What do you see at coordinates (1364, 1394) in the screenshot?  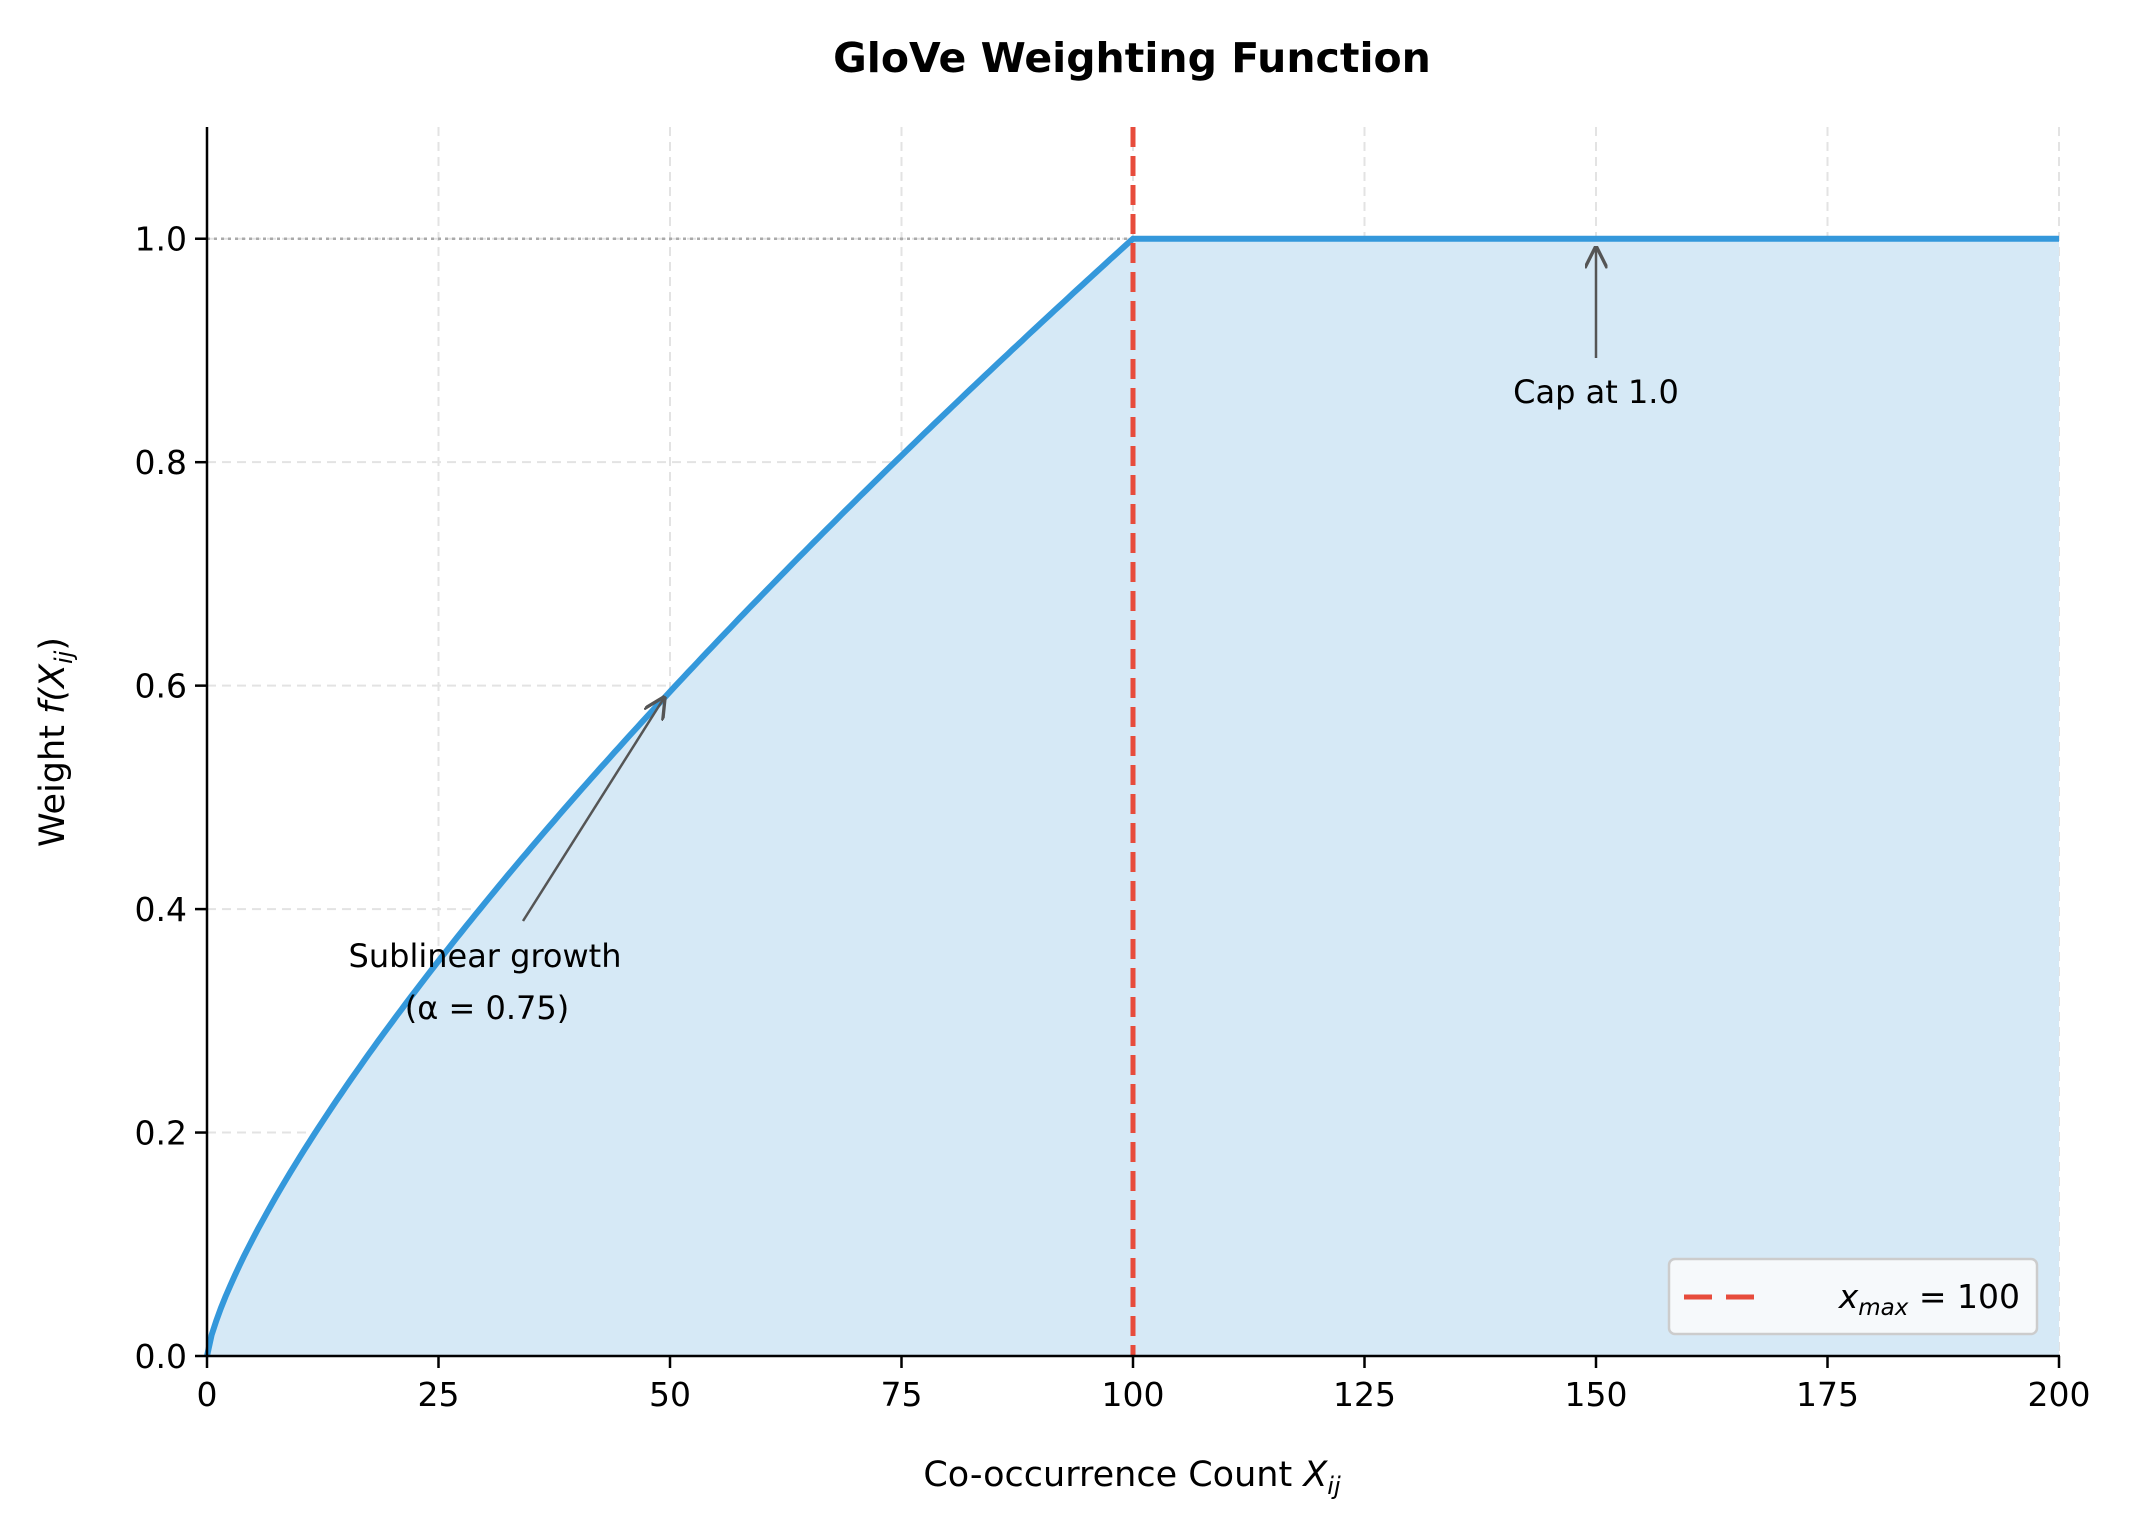 I see `x-tick-label: 125` at bounding box center [1364, 1394].